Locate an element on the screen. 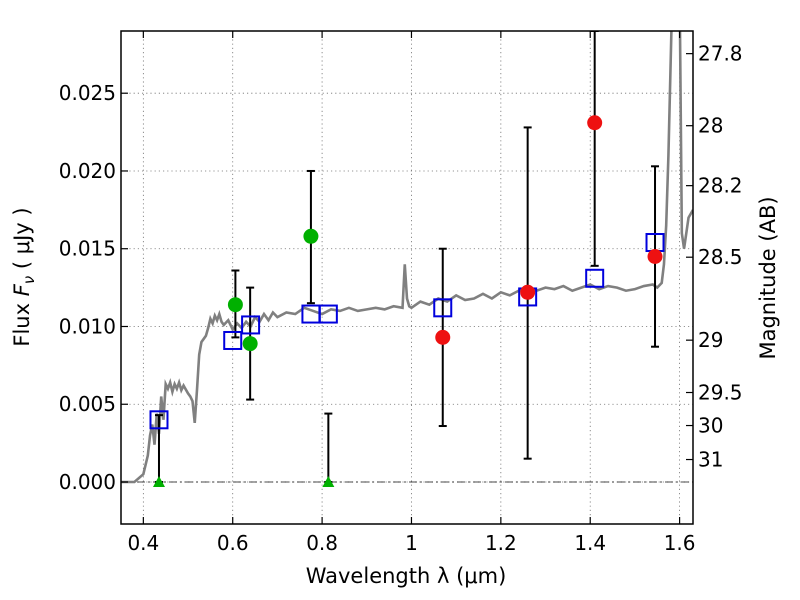 The width and height of the screenshot is (800, 600). x-tick-label: 0.4 is located at coordinates (143, 543).